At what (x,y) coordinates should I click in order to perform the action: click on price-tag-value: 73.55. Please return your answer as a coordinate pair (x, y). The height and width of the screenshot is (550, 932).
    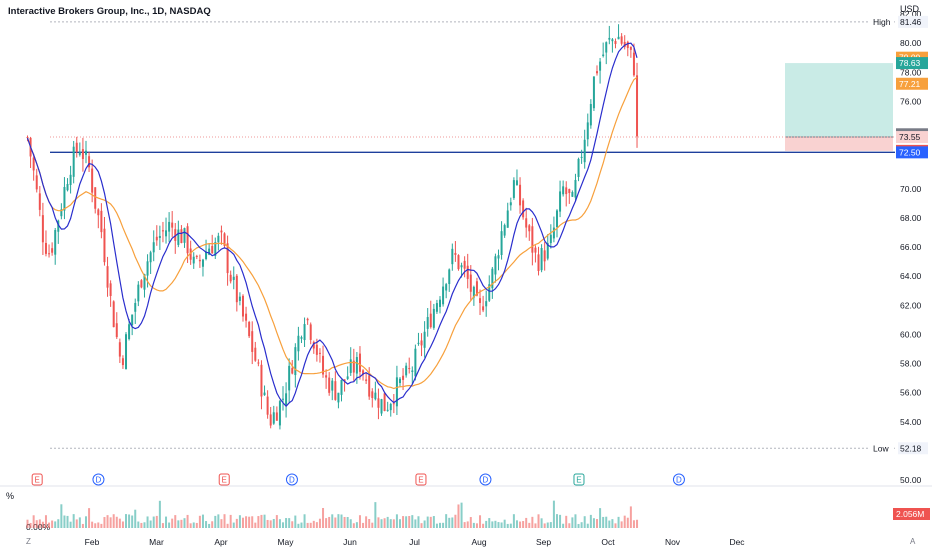
    Looking at the image, I should click on (910, 137).